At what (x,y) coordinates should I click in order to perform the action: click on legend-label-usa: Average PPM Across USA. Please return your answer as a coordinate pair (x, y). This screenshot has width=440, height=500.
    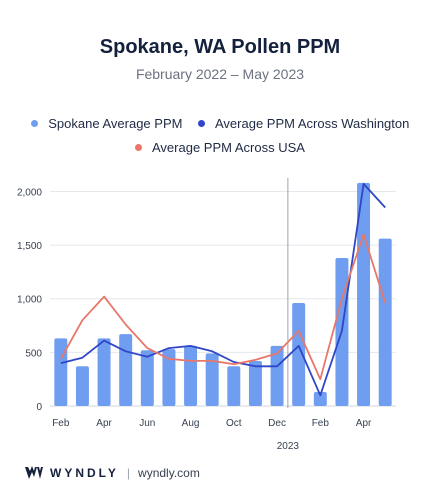
    Looking at the image, I should click on (228, 147).